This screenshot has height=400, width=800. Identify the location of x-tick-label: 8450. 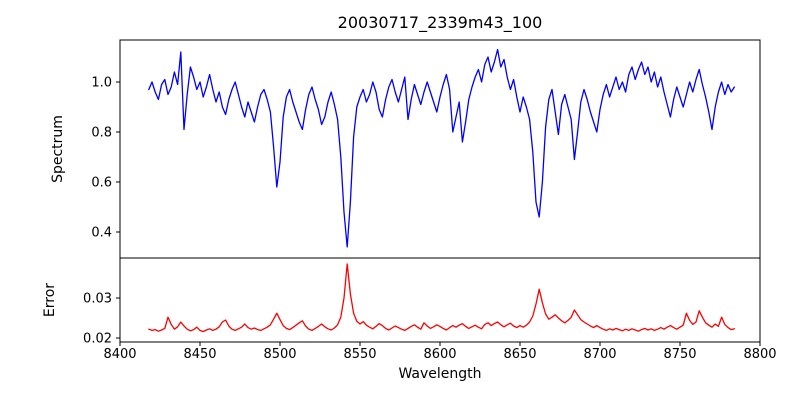
(199, 354).